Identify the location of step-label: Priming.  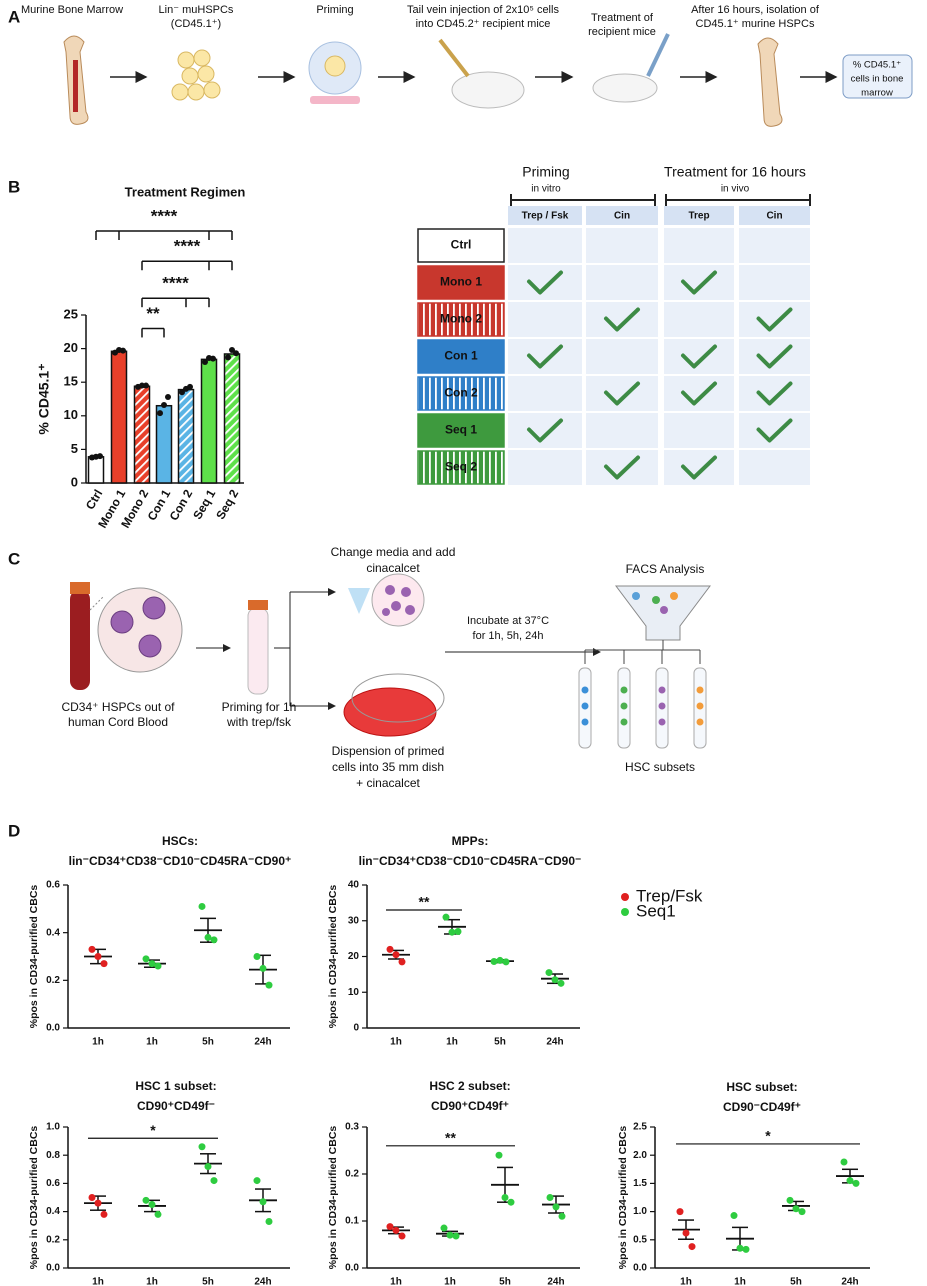
(334, 10).